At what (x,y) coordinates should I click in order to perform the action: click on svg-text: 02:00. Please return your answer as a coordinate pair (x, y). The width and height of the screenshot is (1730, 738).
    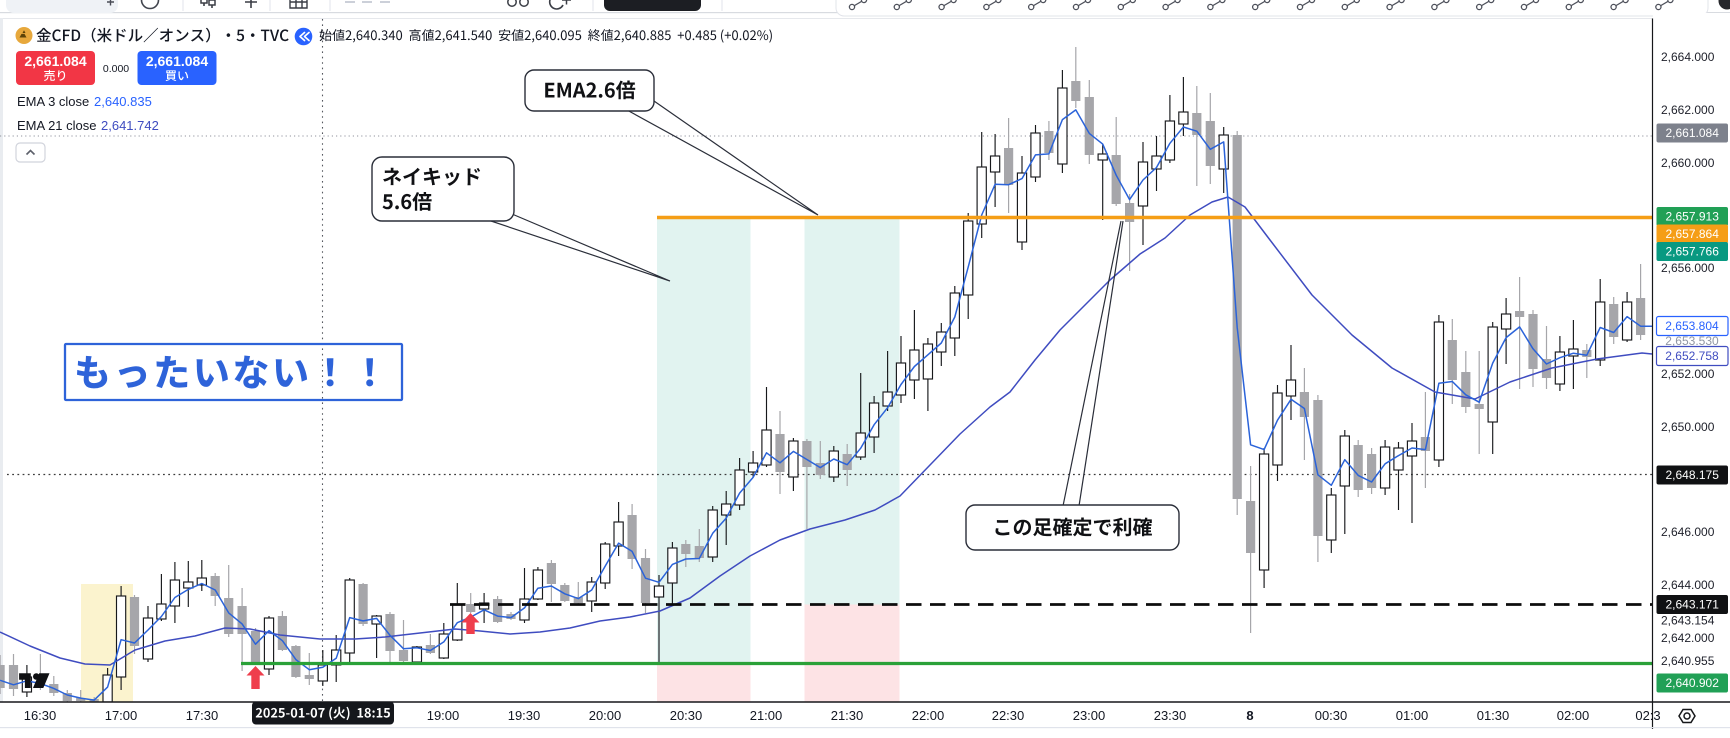
    Looking at the image, I should click on (1573, 715).